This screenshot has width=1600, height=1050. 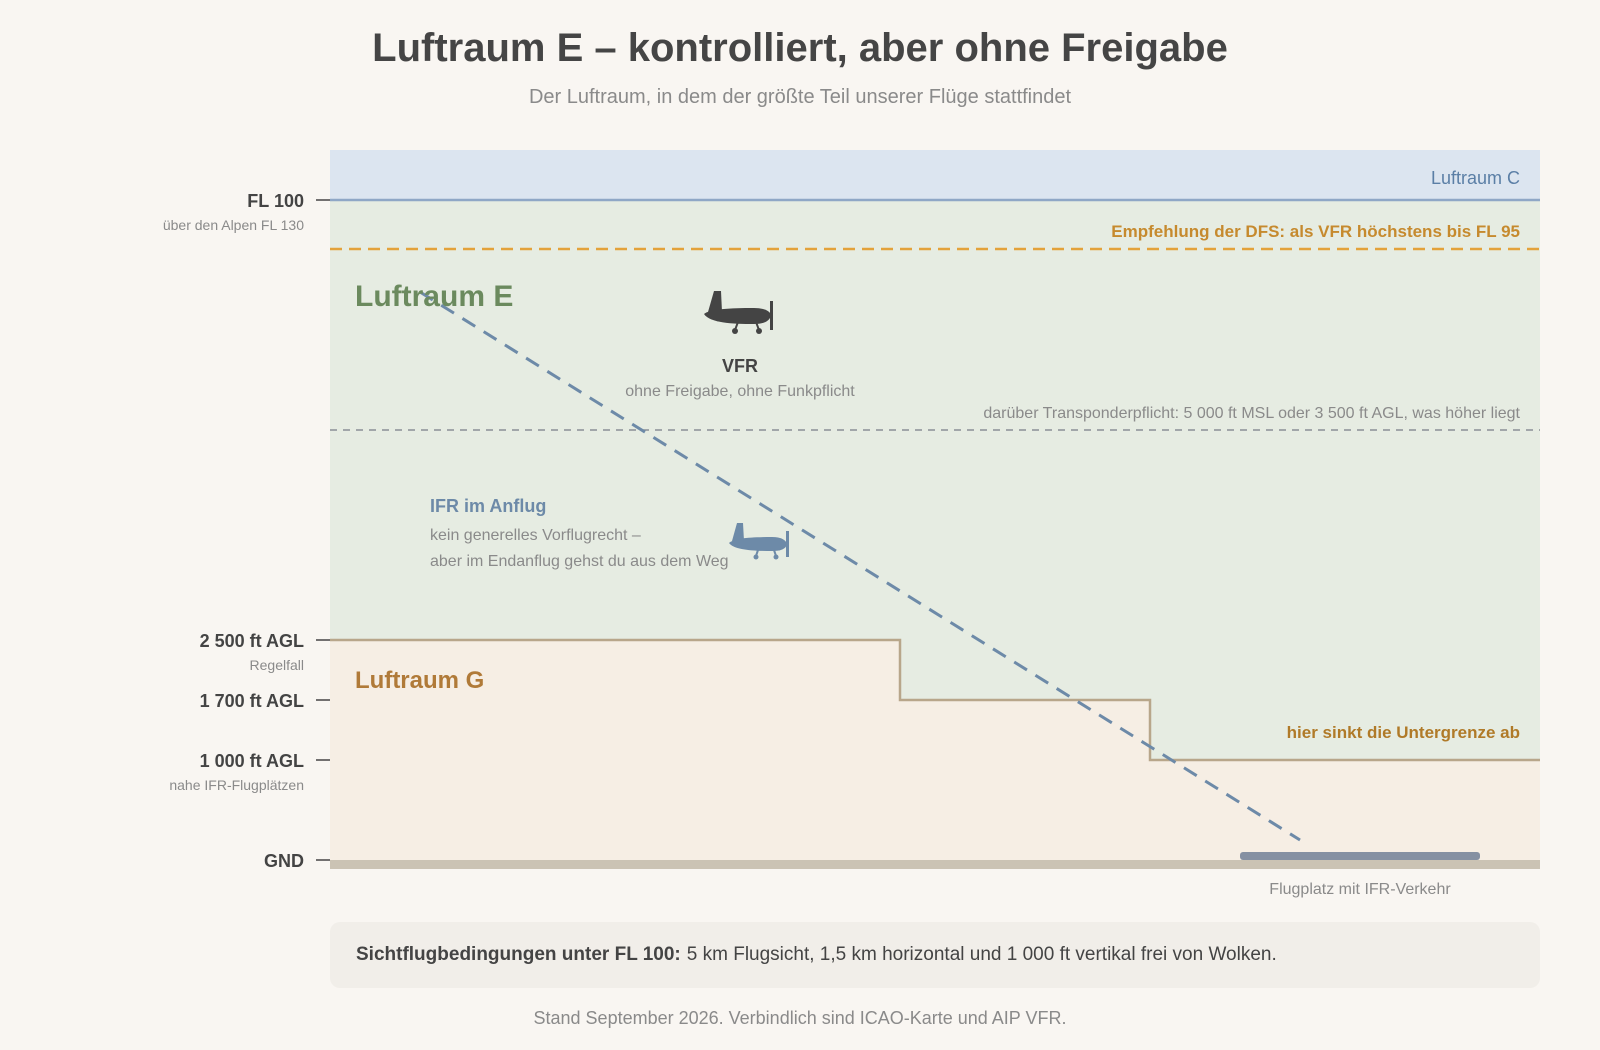 I want to click on vfr-subtitle: ohne Freigabe, ohne Funkpflicht, so click(x=740, y=391).